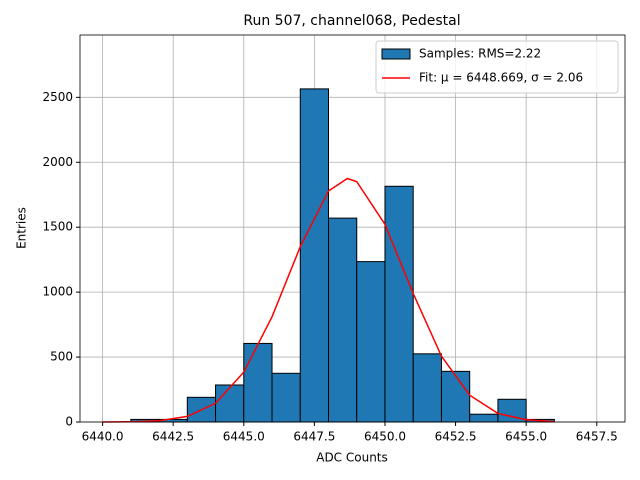 The height and width of the screenshot is (480, 640). Describe the element at coordinates (385, 437) in the screenshot. I see `x-tick-label: 6450.0` at that location.